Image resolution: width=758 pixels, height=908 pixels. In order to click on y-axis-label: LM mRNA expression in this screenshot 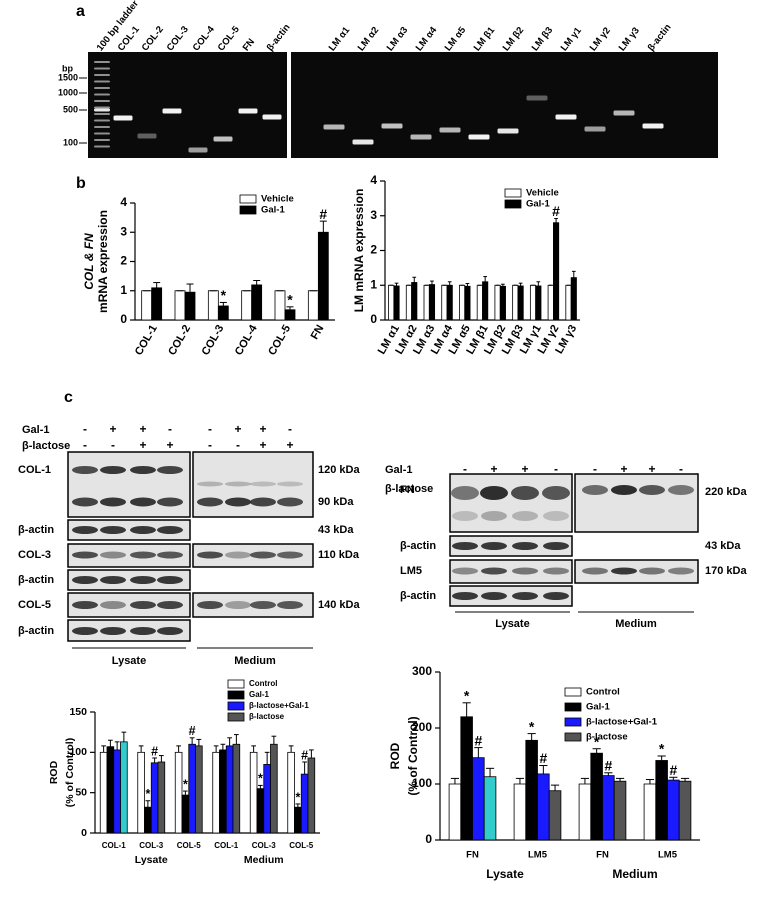, I will do `click(359, 251)`.